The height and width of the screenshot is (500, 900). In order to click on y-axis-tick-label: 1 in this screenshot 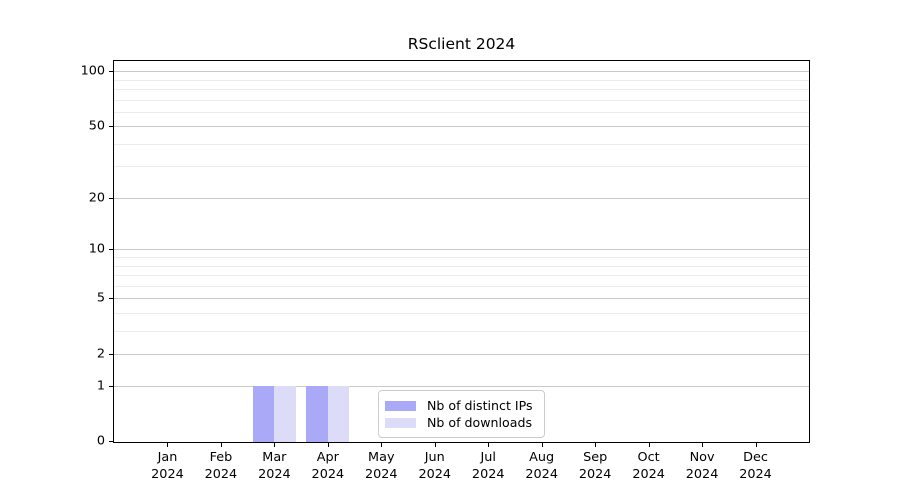, I will do `click(100, 386)`.